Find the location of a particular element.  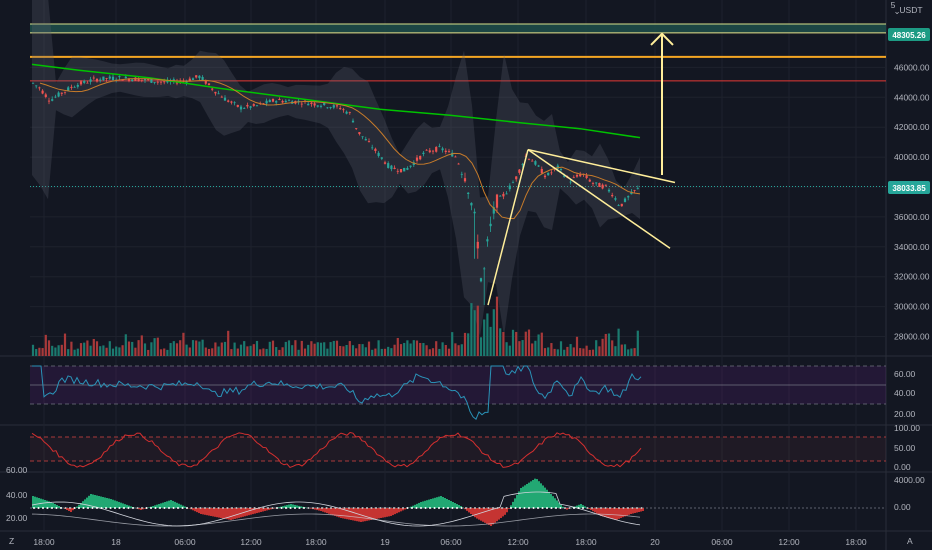

zoom-label: Z is located at coordinates (11, 541).